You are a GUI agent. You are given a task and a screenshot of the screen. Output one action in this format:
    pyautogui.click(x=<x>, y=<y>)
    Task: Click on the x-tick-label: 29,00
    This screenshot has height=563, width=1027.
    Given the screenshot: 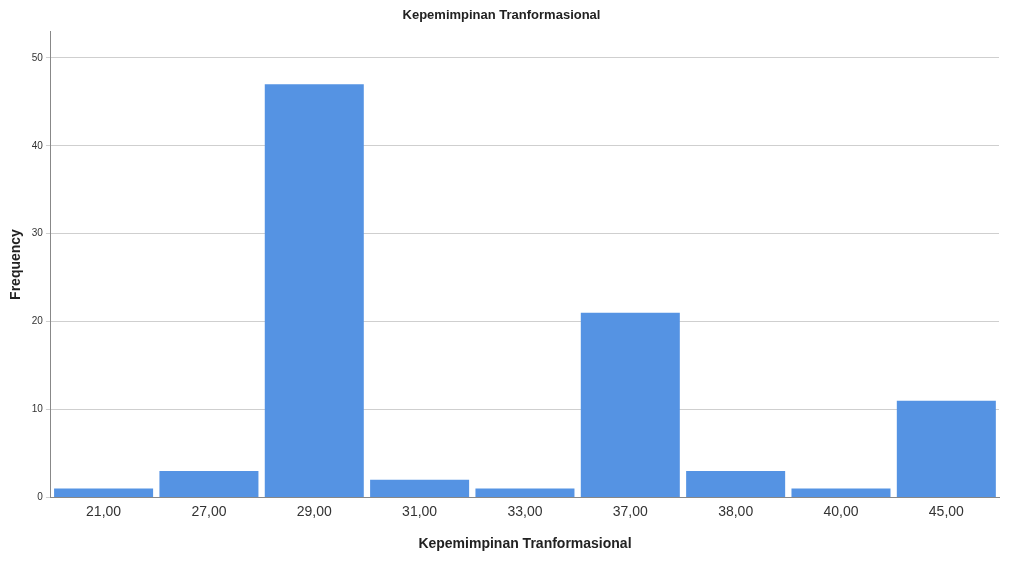 What is the action you would take?
    pyautogui.click(x=314, y=510)
    